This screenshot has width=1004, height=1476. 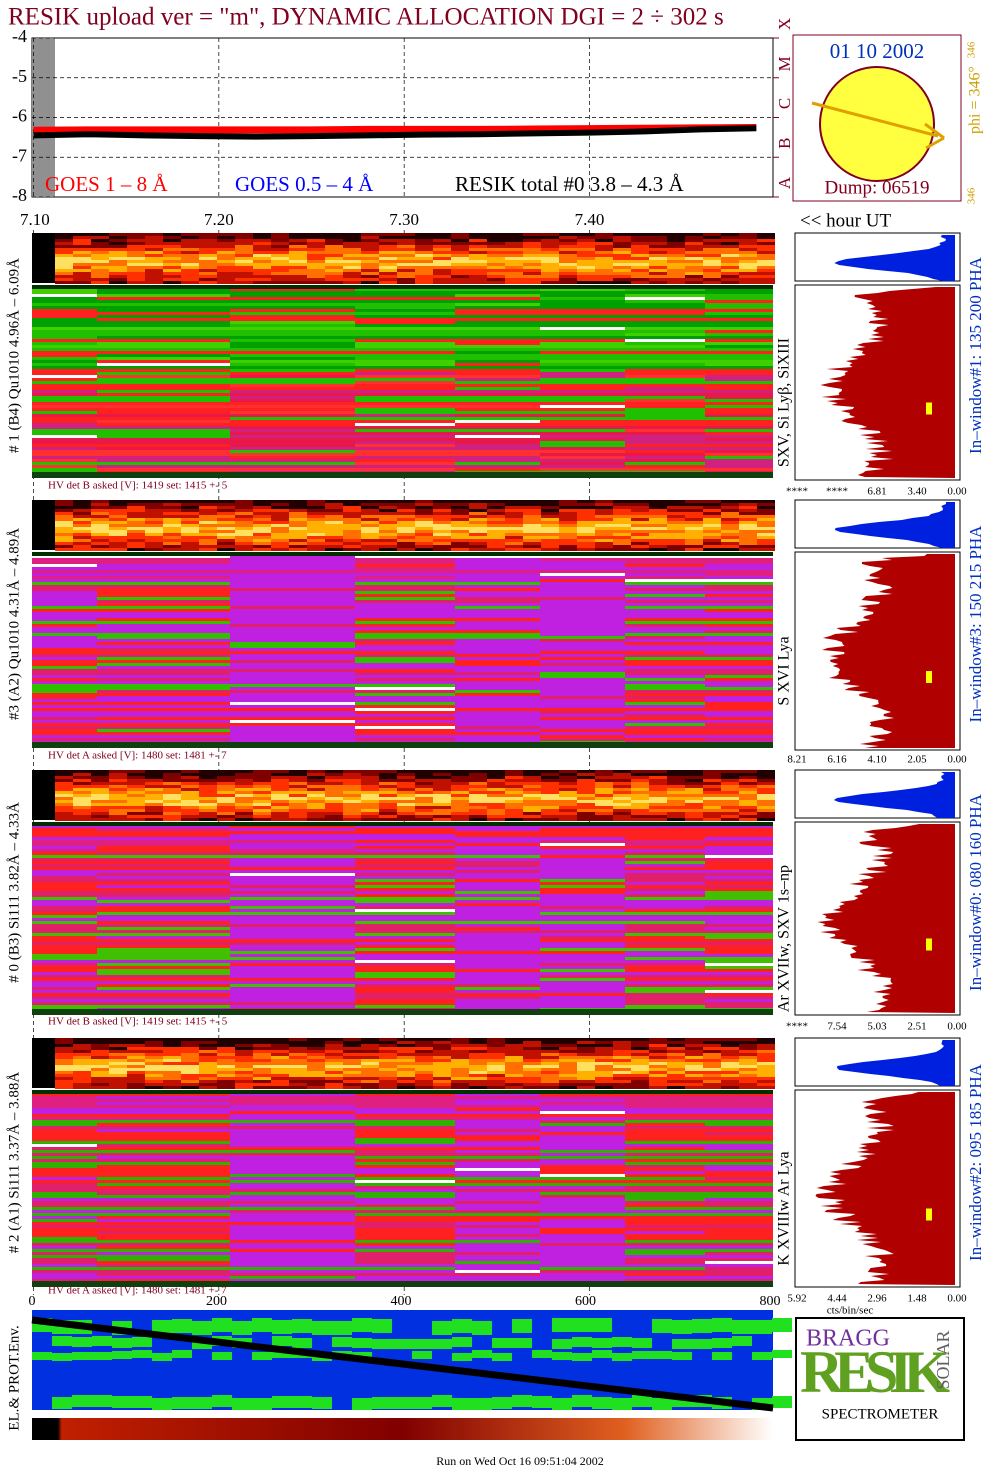 I want to click on hv-label: HV det A asked [V]: 1480 set: 1481 +- 7, so click(x=137, y=1291).